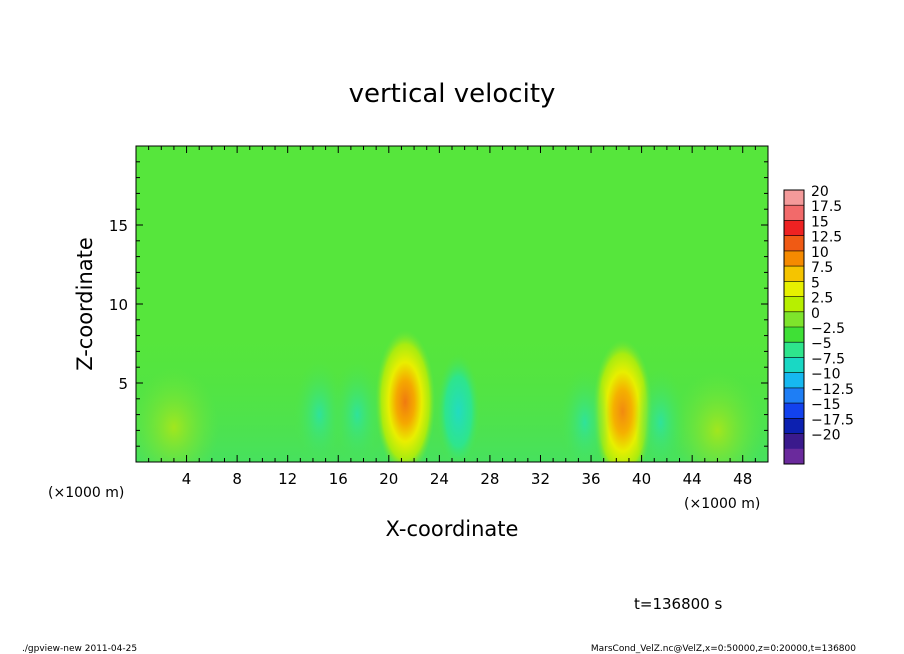 The width and height of the screenshot is (904, 654). I want to click on x-tick-label: 24, so click(439, 479).